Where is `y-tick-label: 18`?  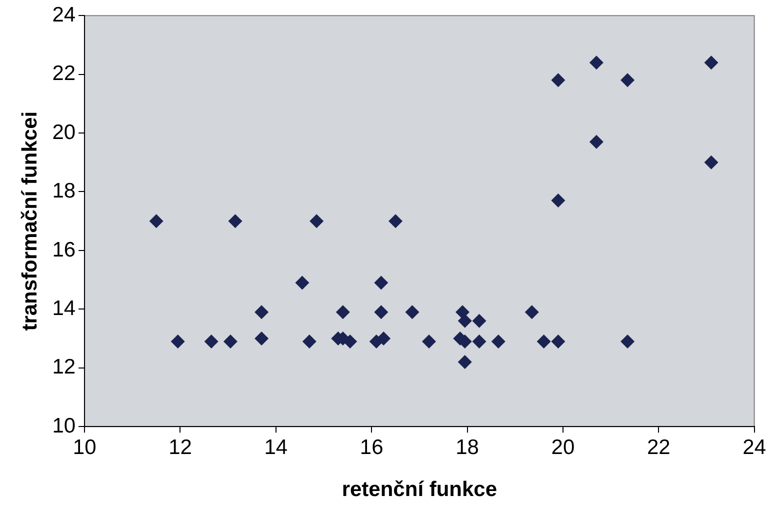 y-tick-label: 18 is located at coordinates (64, 191).